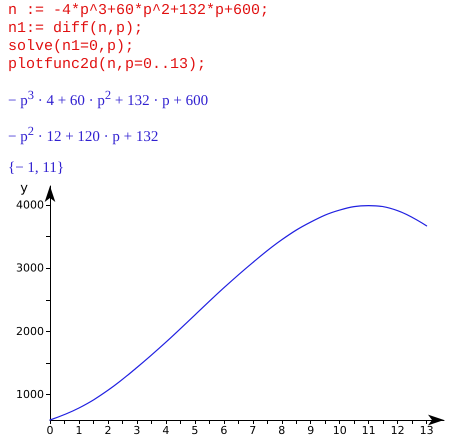 The image size is (452, 440). What do you see at coordinates (166, 430) in the screenshot?
I see `x-tick-label: 4` at bounding box center [166, 430].